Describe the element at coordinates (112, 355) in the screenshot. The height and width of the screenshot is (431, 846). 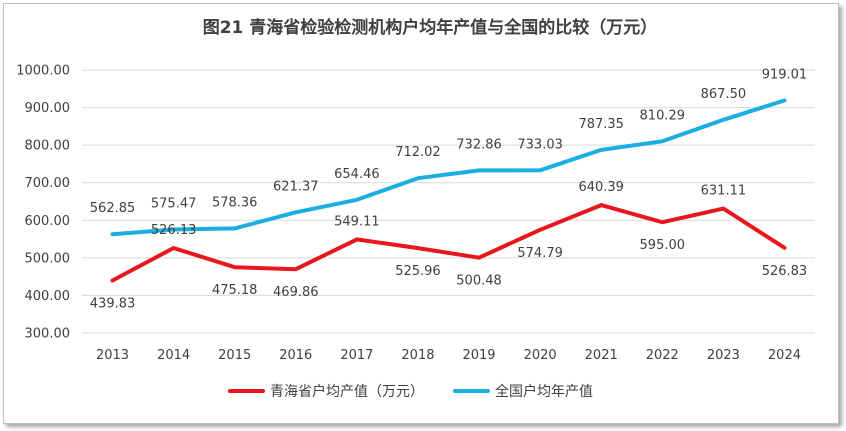
I see `x-tick-label: 2013` at that location.